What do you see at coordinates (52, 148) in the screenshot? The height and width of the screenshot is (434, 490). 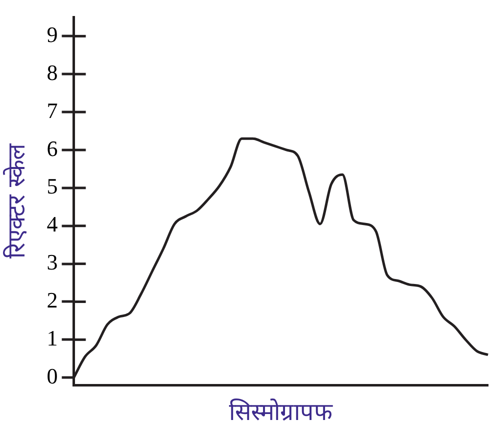 I see `y-tick-label: 6` at bounding box center [52, 148].